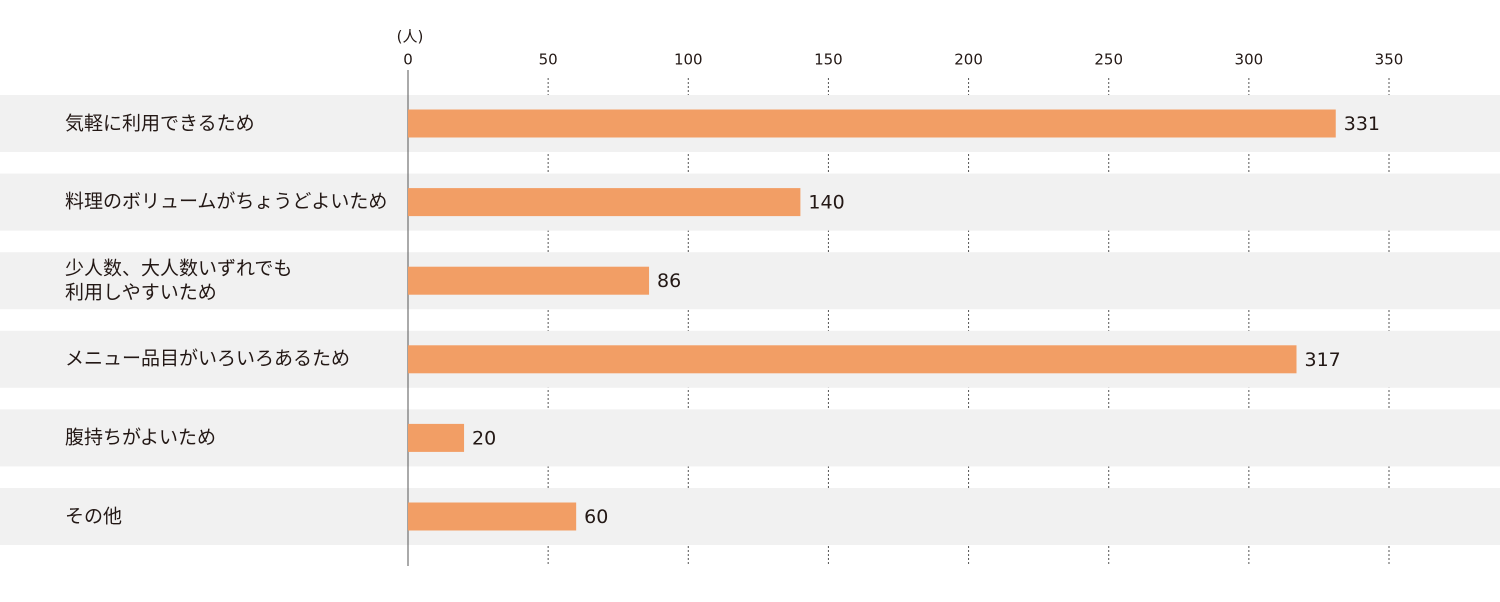  Describe the element at coordinates (94, 516) in the screenshot. I see `category-label: その他` at that location.